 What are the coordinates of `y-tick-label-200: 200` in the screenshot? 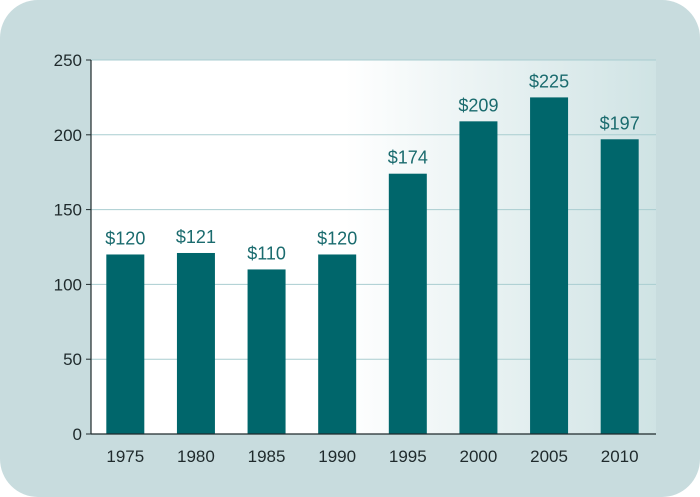 It's located at (68, 135).